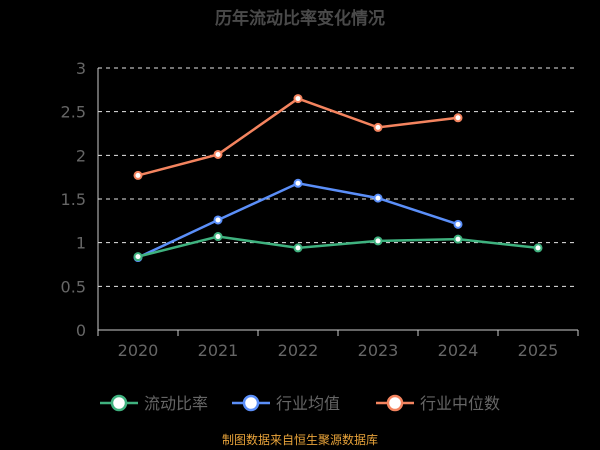  Describe the element at coordinates (81, 243) in the screenshot. I see `y-tick-label: 1` at that location.